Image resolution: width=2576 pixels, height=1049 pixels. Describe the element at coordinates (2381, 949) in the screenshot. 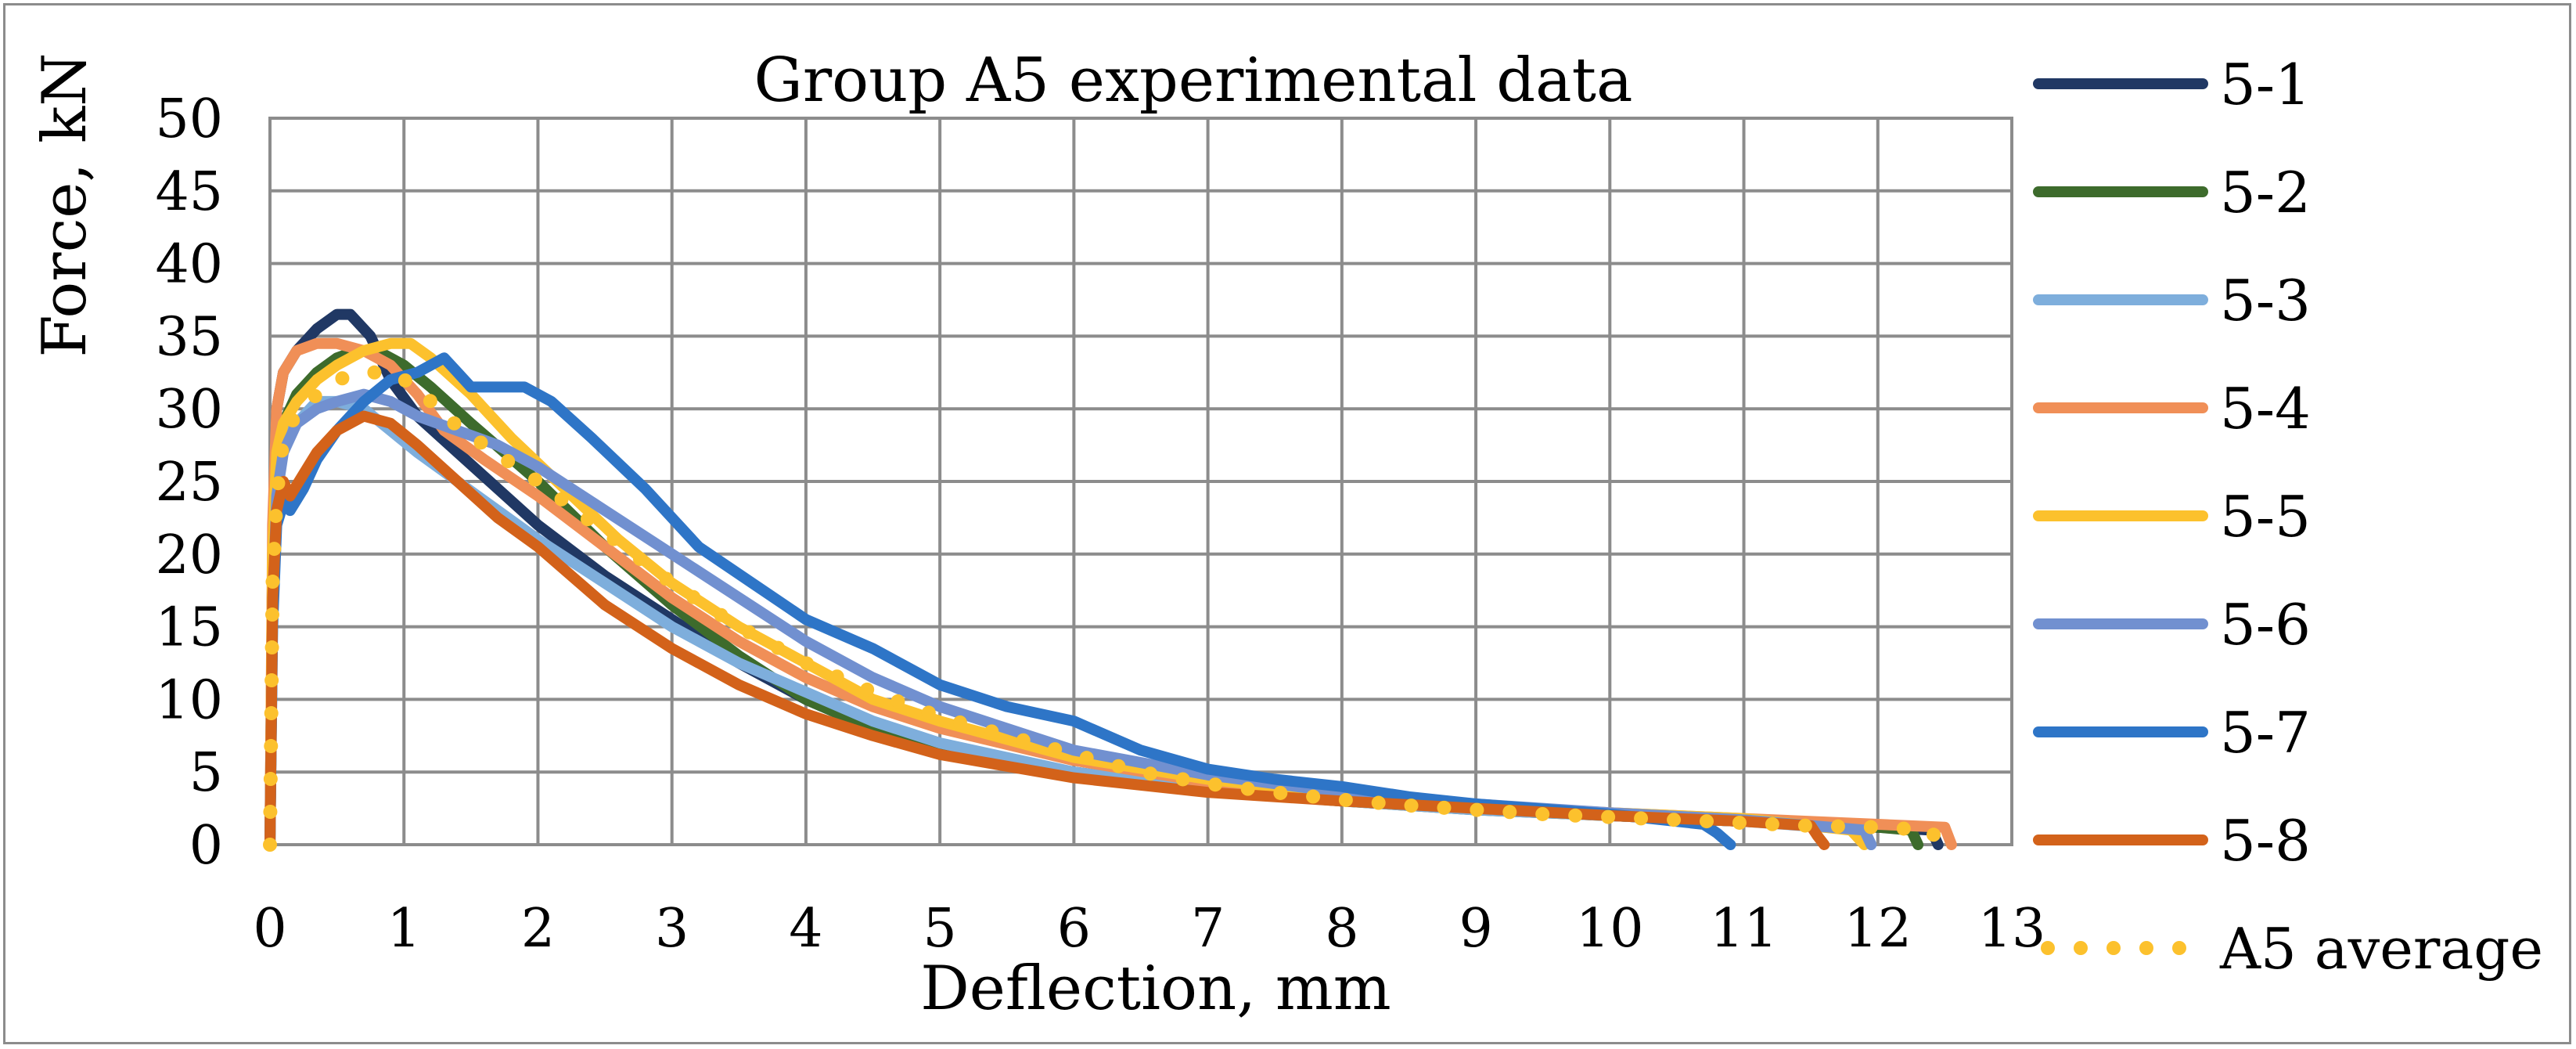

I see `legend-label: A5 average` at that location.